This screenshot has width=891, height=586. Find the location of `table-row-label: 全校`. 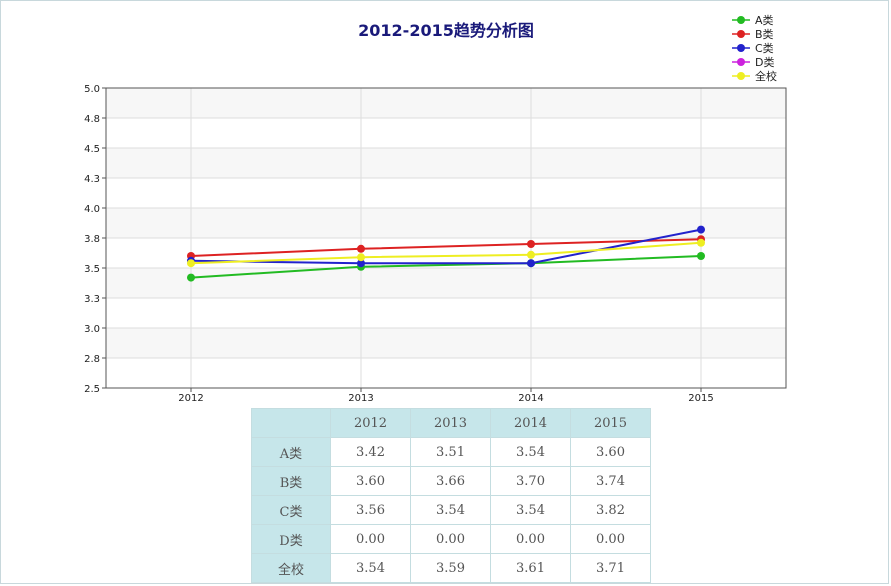

table-row-label: 全校 is located at coordinates (291, 568).